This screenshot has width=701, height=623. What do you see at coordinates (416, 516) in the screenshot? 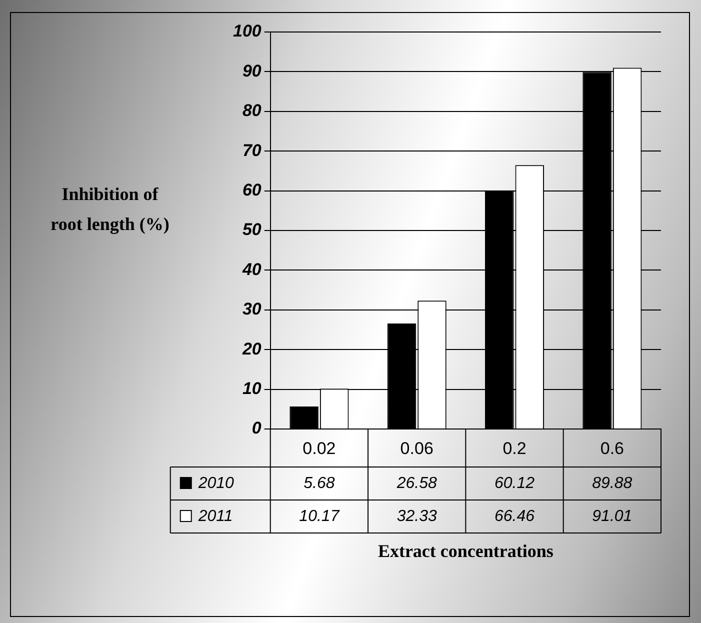
I see `data-label: 32.33` at bounding box center [416, 516].